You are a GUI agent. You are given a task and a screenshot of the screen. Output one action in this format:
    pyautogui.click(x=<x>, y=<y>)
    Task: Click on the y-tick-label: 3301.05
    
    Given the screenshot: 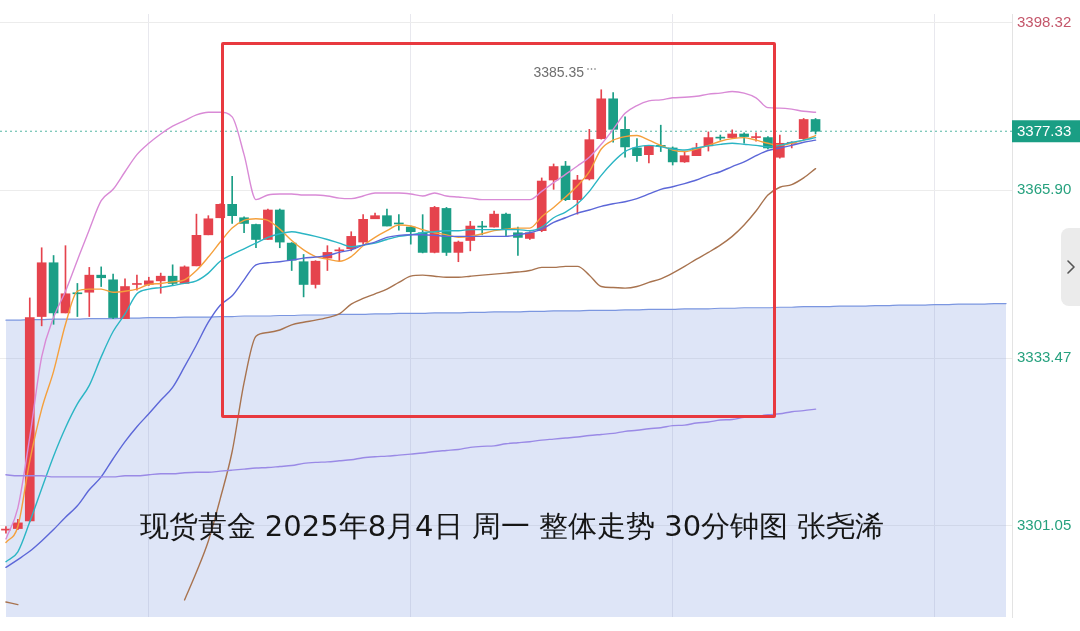 What is the action you would take?
    pyautogui.click(x=1044, y=524)
    